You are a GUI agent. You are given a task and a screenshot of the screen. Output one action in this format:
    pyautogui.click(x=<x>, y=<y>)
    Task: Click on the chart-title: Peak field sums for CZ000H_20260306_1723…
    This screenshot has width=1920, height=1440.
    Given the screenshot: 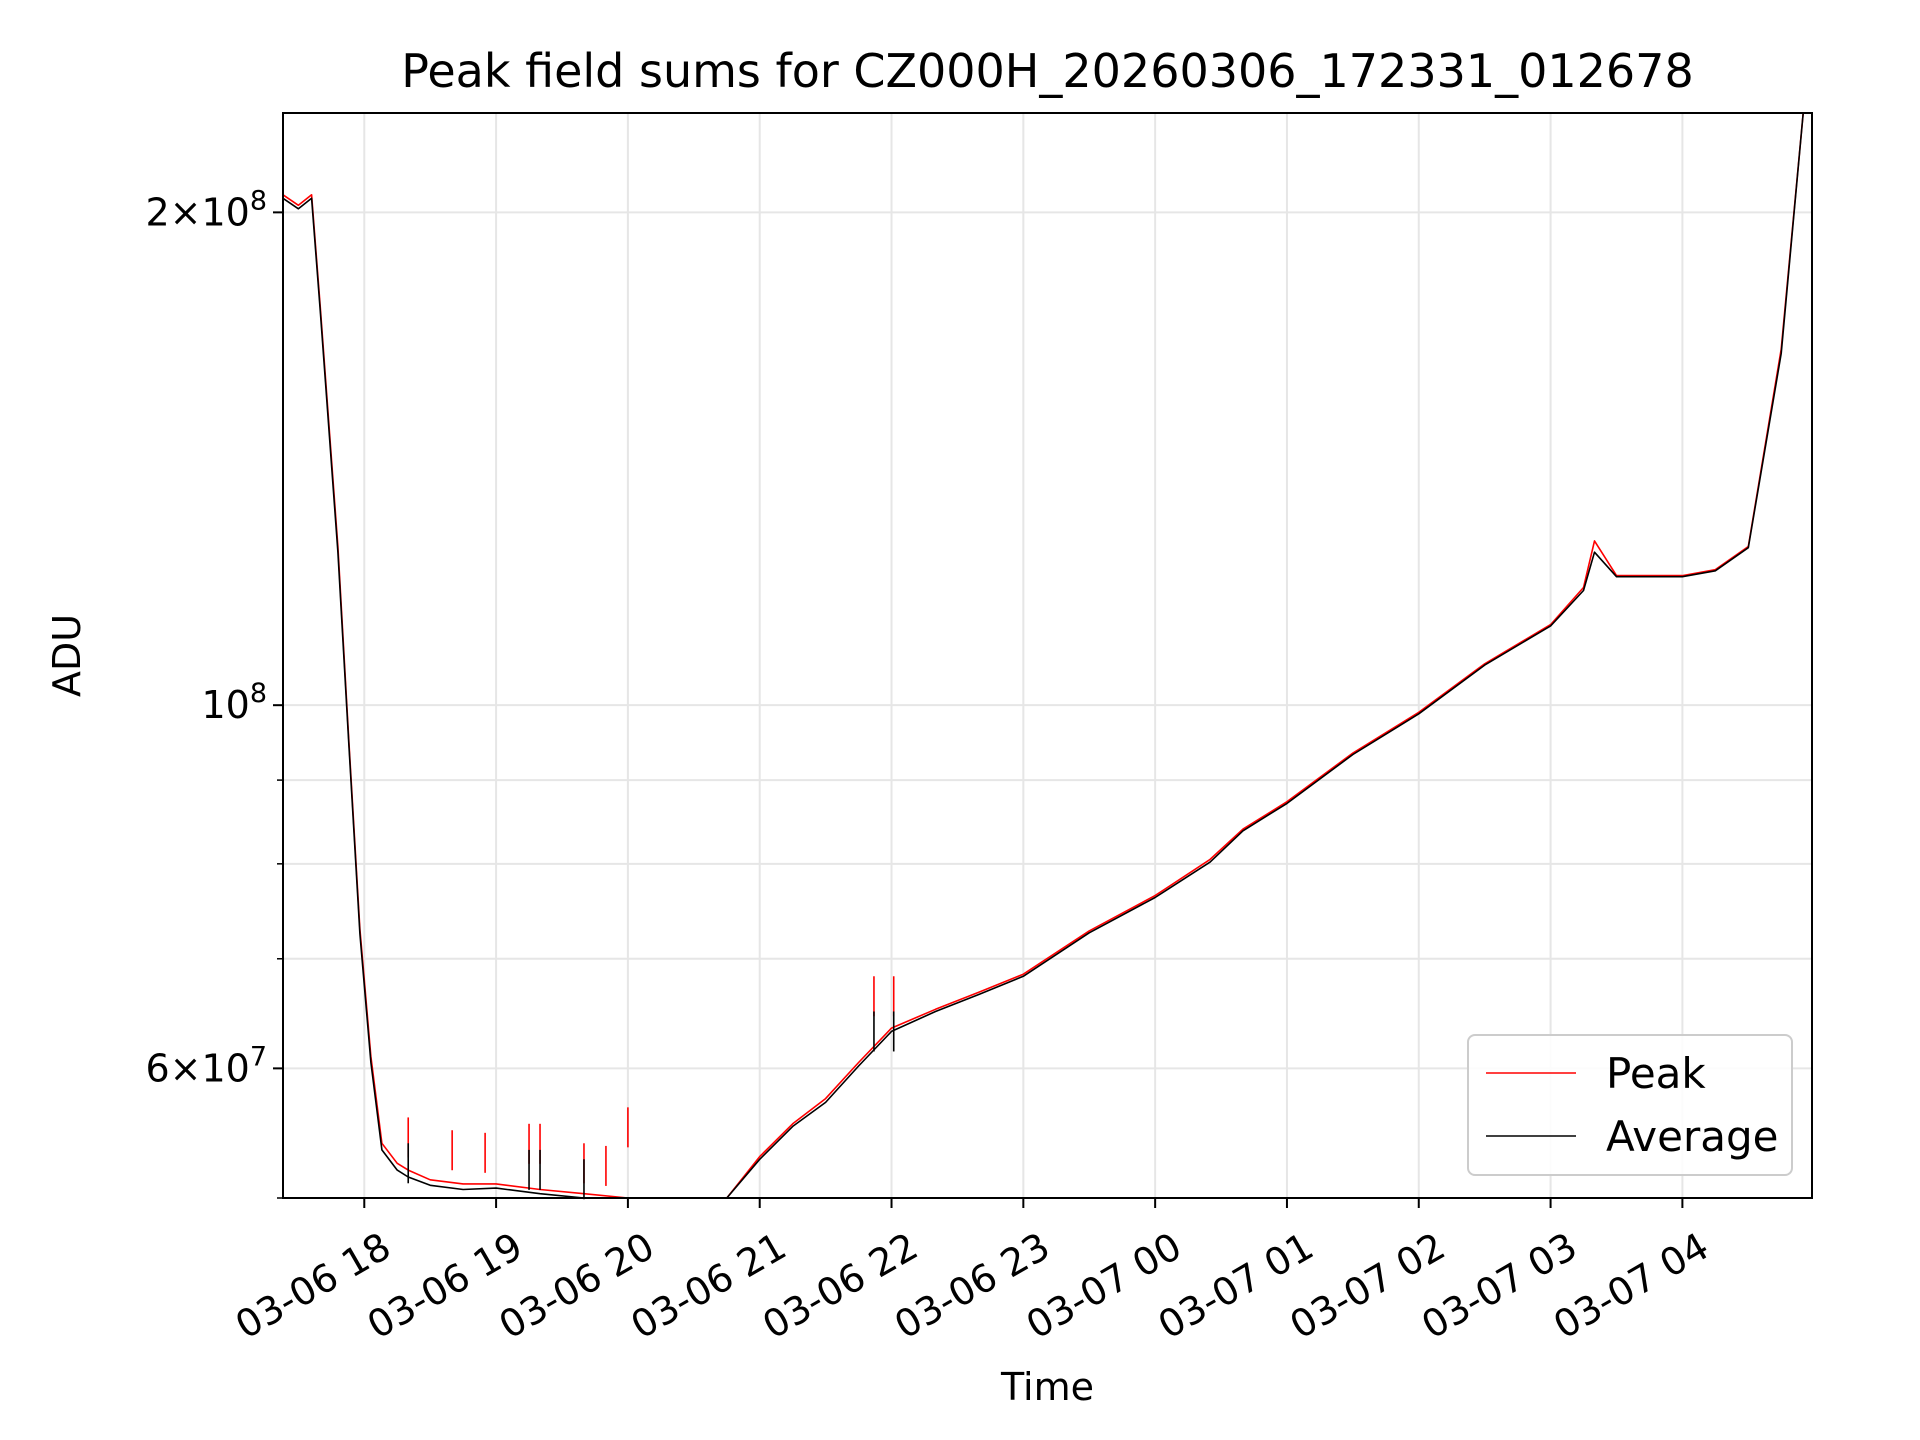 What is the action you would take?
    pyautogui.click(x=1047, y=71)
    